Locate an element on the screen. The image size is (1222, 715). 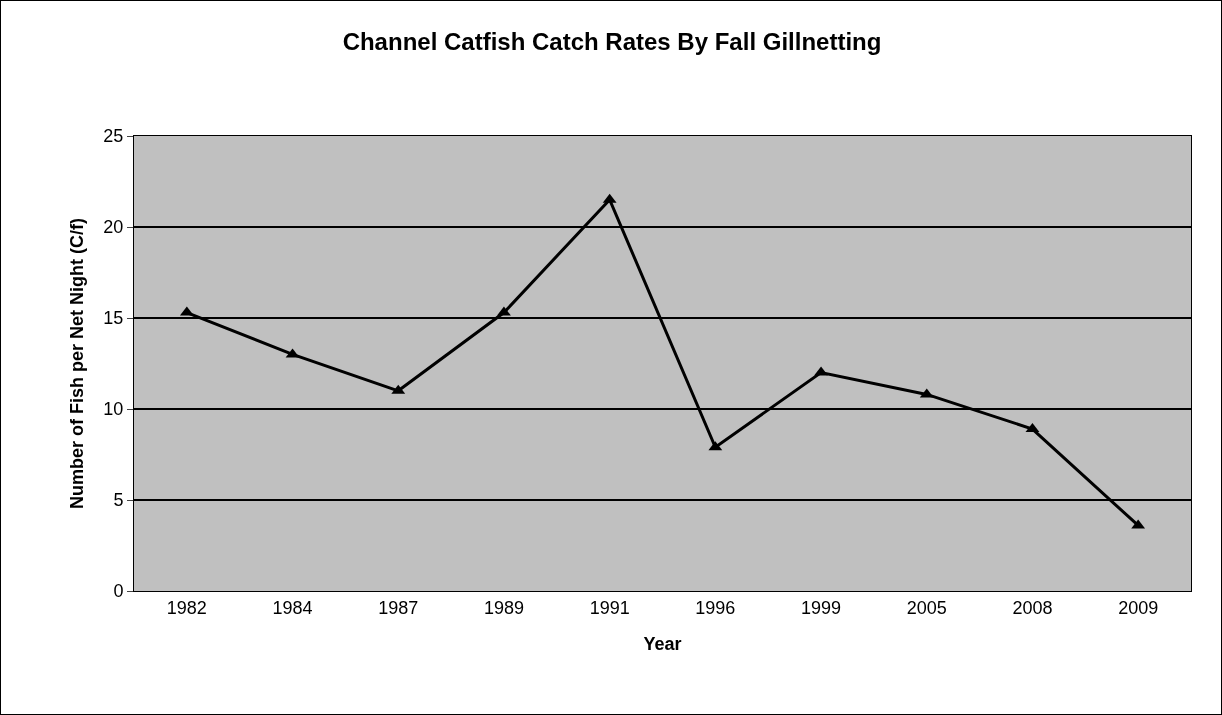
y-tick-label: 15 is located at coordinates (113, 318).